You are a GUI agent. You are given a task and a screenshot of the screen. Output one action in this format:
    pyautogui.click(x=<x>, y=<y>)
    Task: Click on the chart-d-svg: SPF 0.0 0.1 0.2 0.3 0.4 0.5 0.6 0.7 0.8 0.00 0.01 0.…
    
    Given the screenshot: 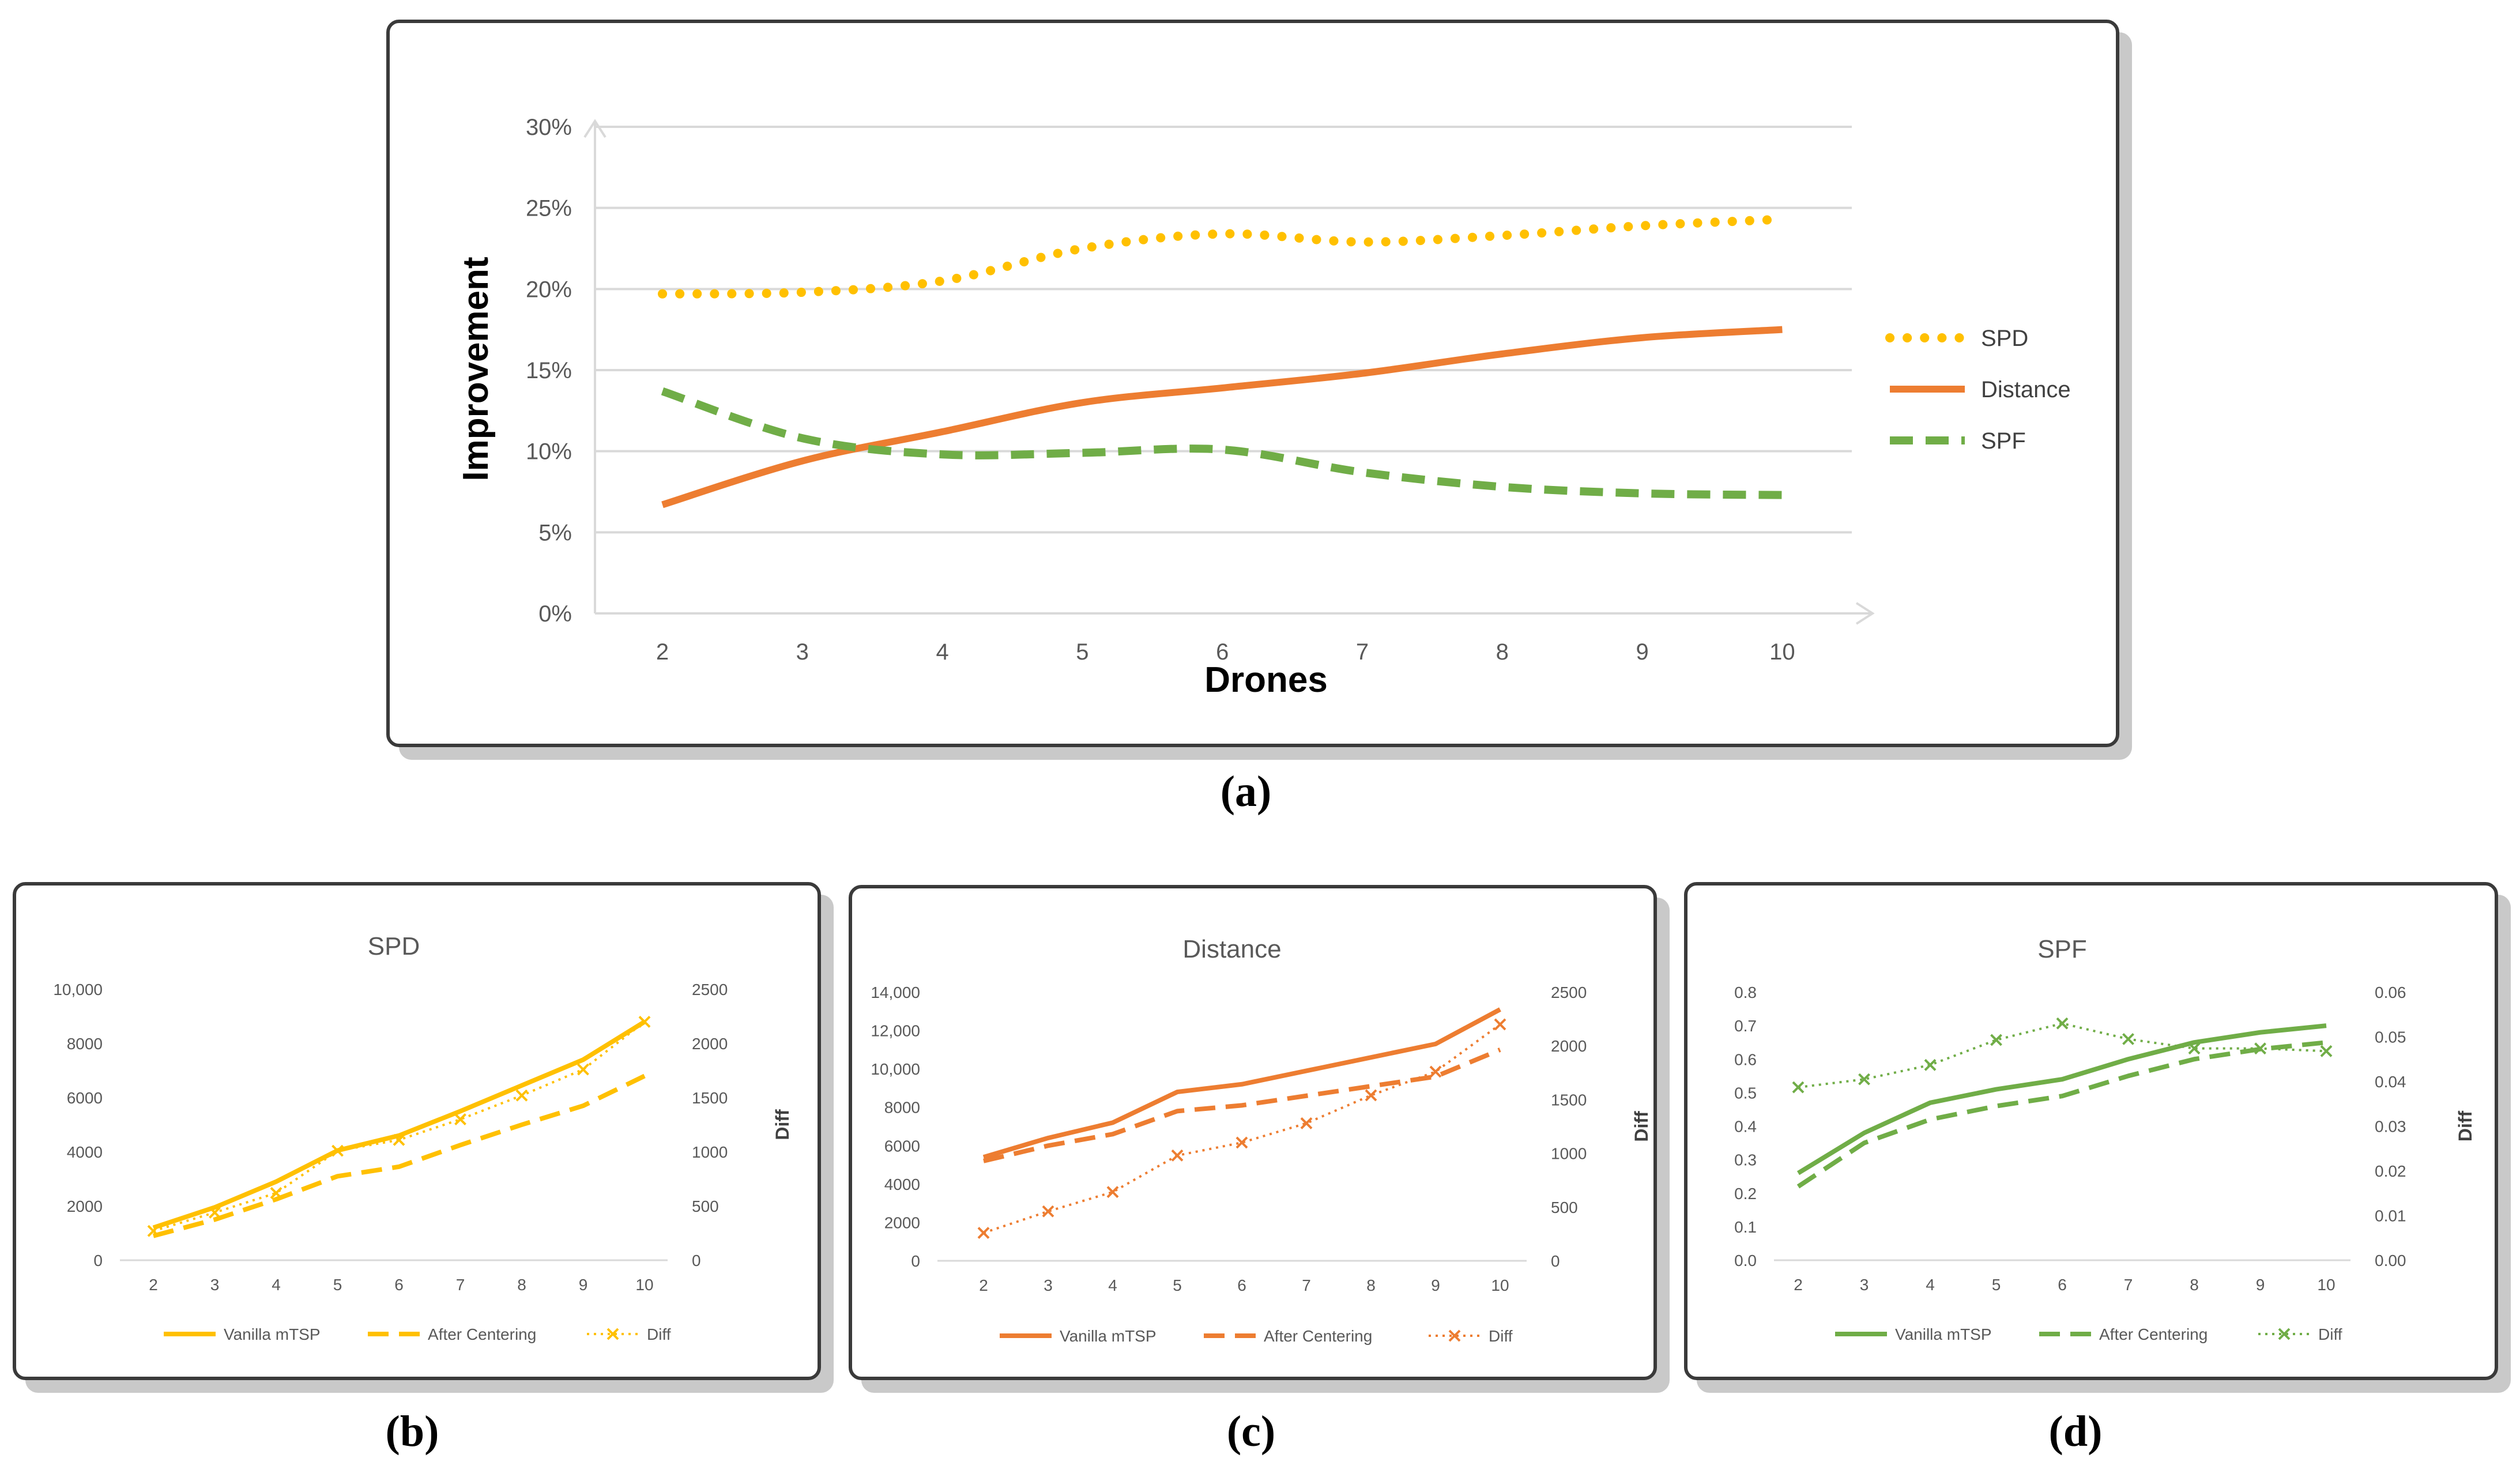 What is the action you would take?
    pyautogui.click(x=2105, y=1139)
    